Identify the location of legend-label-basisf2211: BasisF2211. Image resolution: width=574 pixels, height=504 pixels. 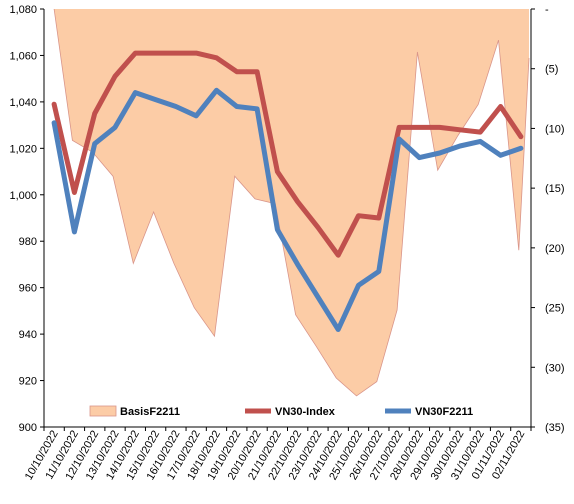
(150, 412).